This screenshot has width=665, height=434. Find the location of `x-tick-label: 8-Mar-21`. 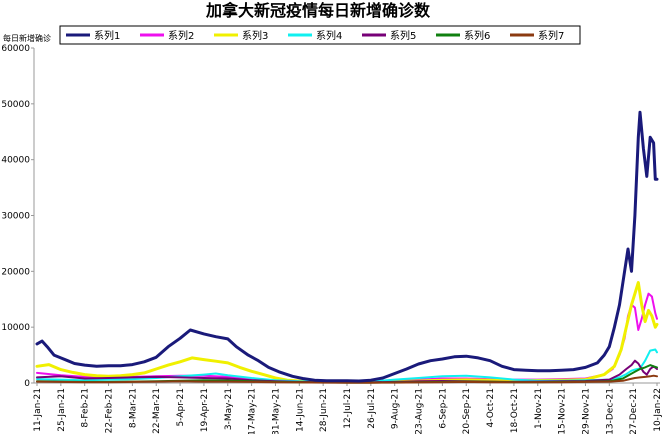

x-tick-label: 8-Mar-21 is located at coordinates (133, 408).